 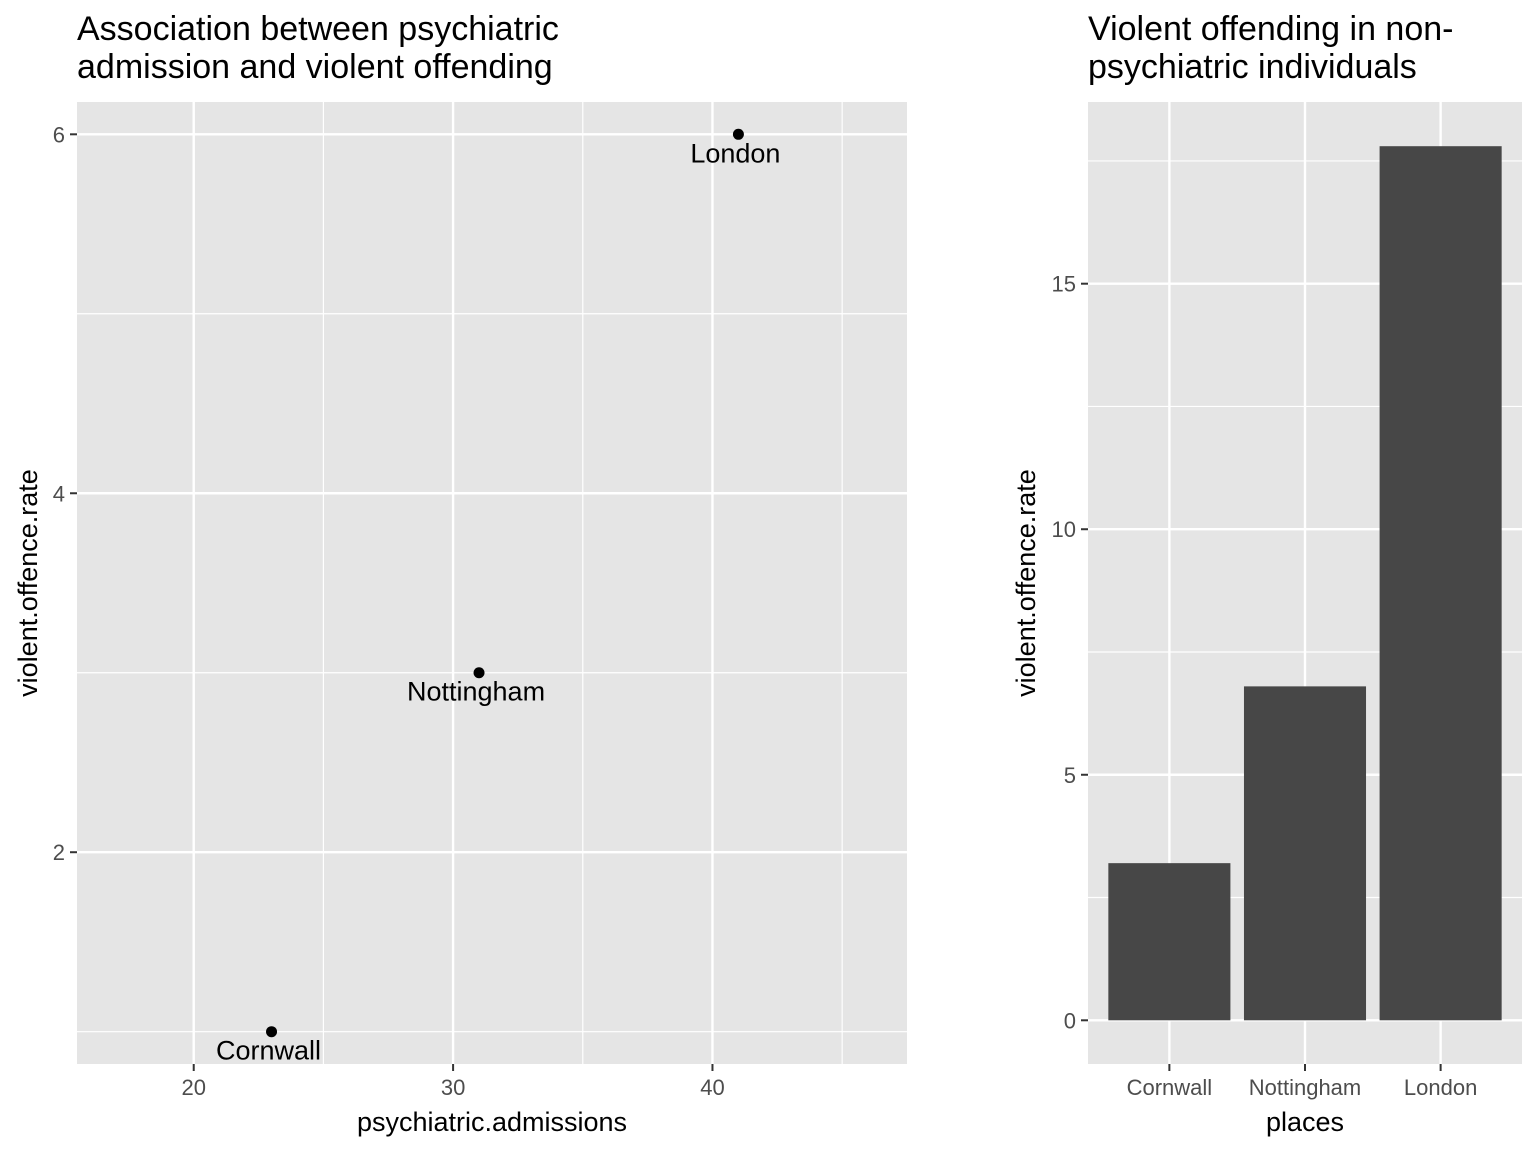 What do you see at coordinates (28, 583) in the screenshot?
I see `scatter-y-axis-title: violent.offence.rate` at bounding box center [28, 583].